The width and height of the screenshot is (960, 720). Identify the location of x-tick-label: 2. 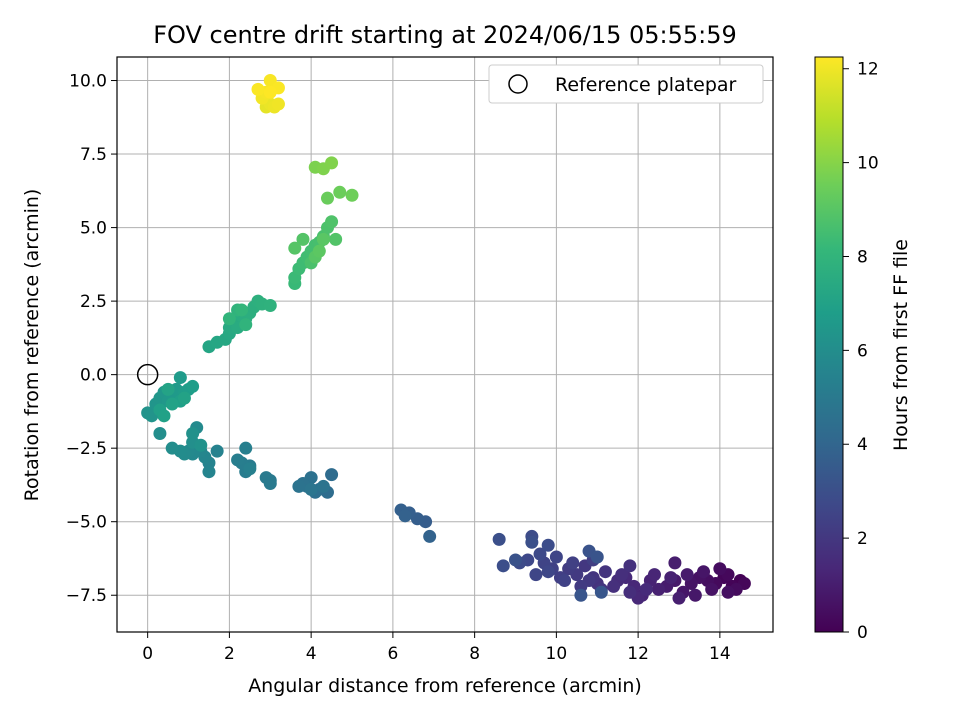
(229, 654).